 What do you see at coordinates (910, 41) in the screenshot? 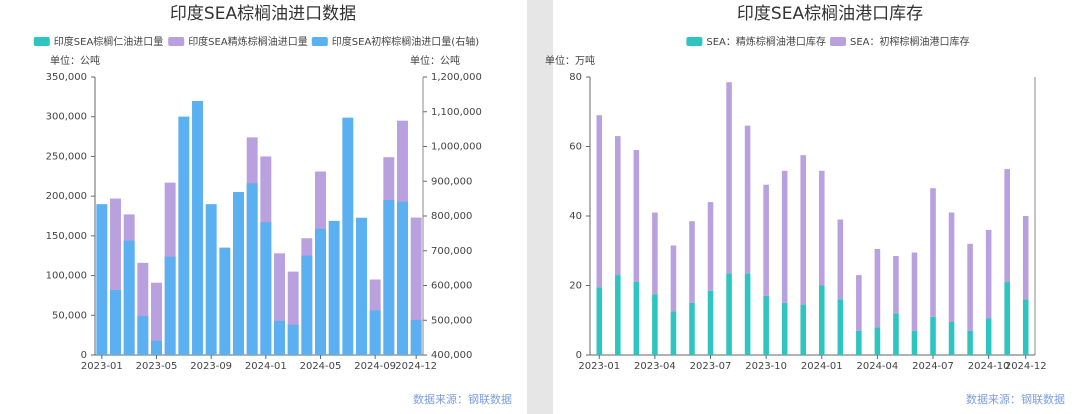
I see `legend-label: SEA：初榨棕榈油港口库存` at bounding box center [910, 41].